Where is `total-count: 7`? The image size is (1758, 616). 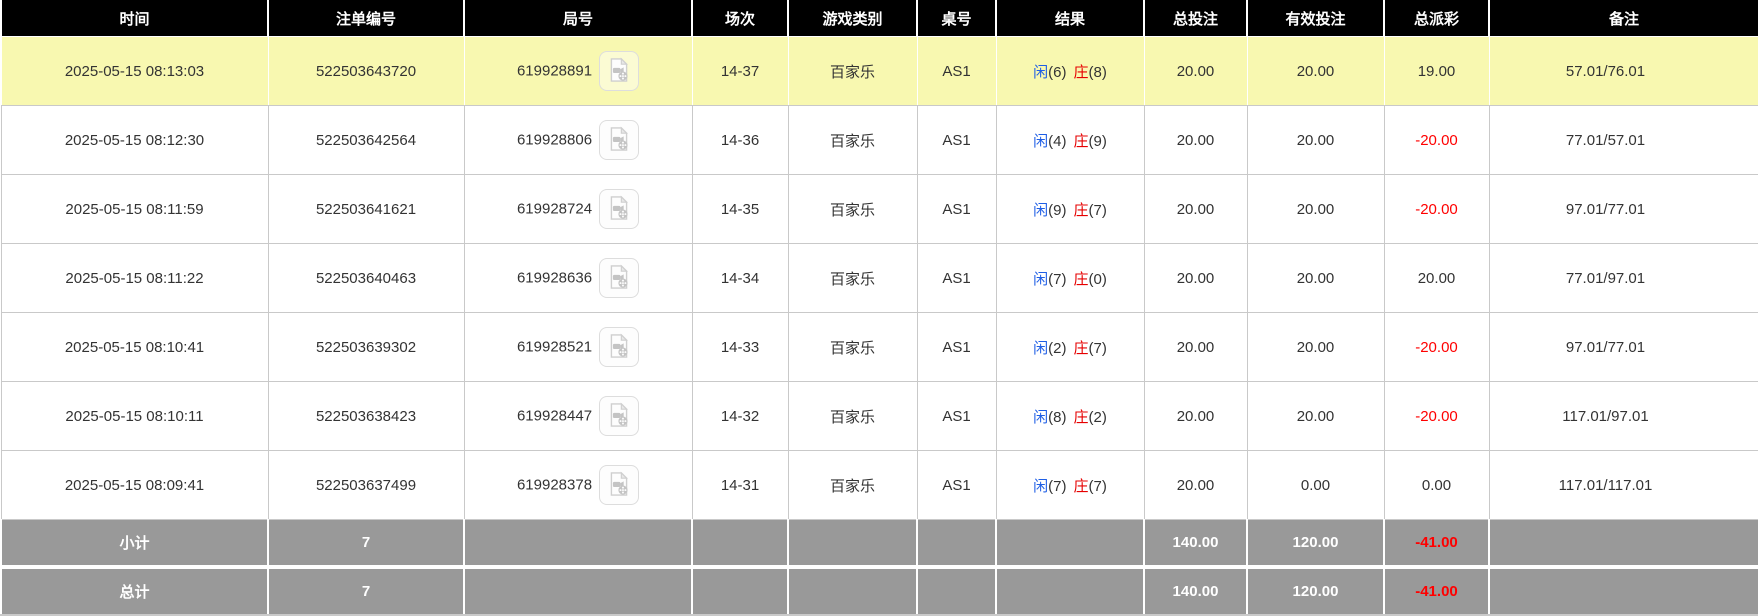 total-count: 7 is located at coordinates (366, 590).